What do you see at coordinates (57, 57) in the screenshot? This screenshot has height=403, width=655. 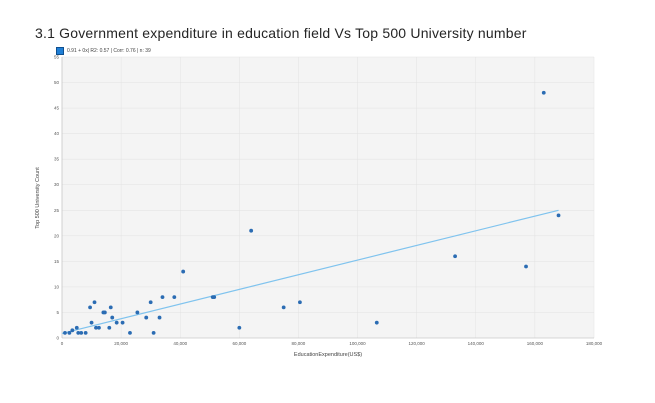 I see `y-tick-label: 55` at bounding box center [57, 57].